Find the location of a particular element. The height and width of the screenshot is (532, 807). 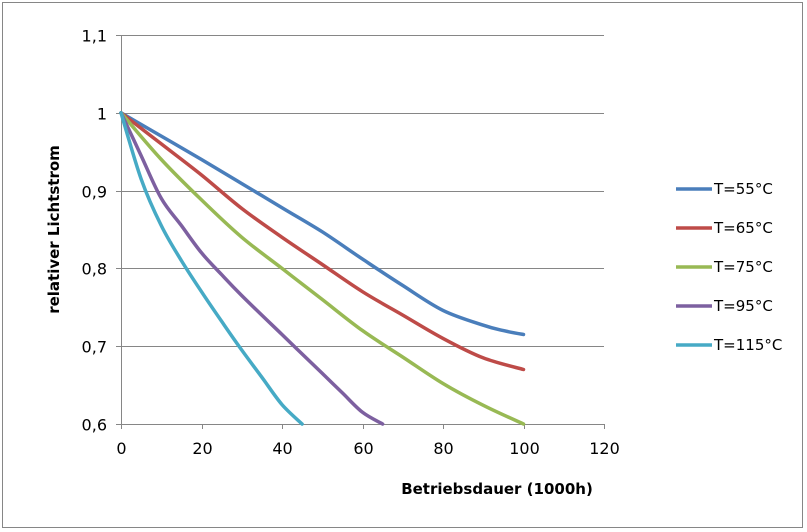

x-tick-label: 80 is located at coordinates (443, 448).